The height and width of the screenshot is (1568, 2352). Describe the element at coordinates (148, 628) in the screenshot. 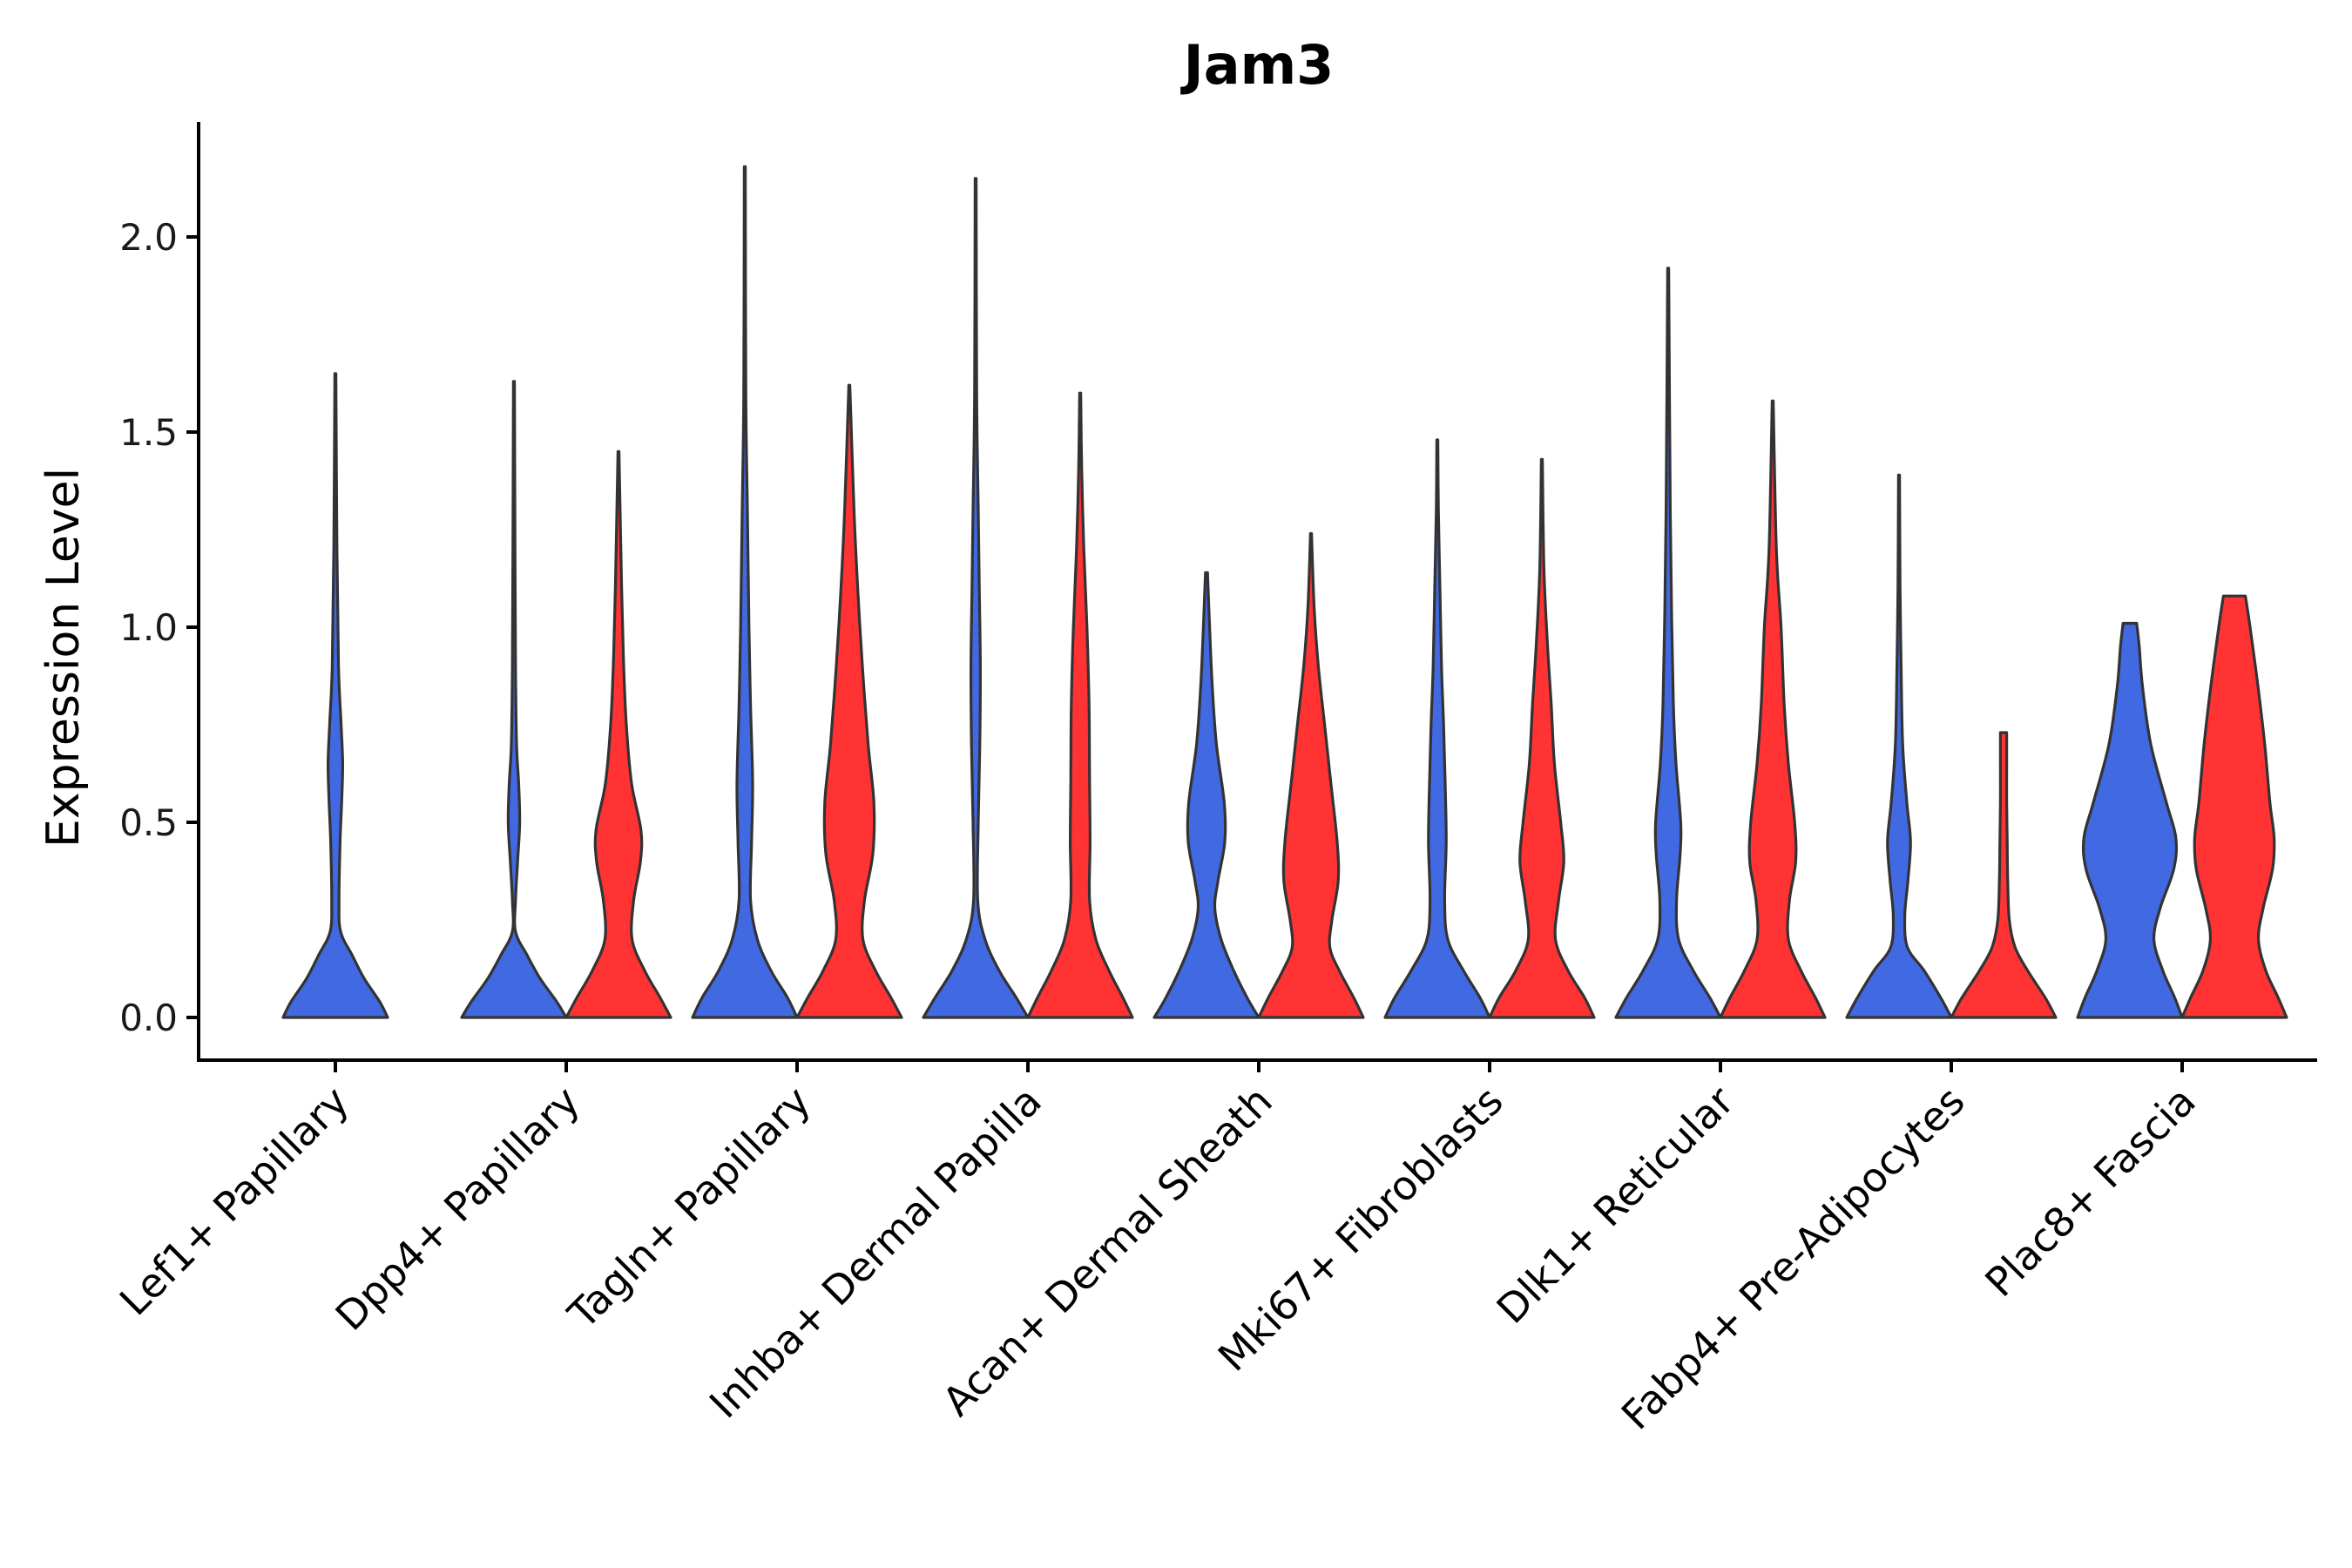

I see `y-tick-label: 1.0` at that location.